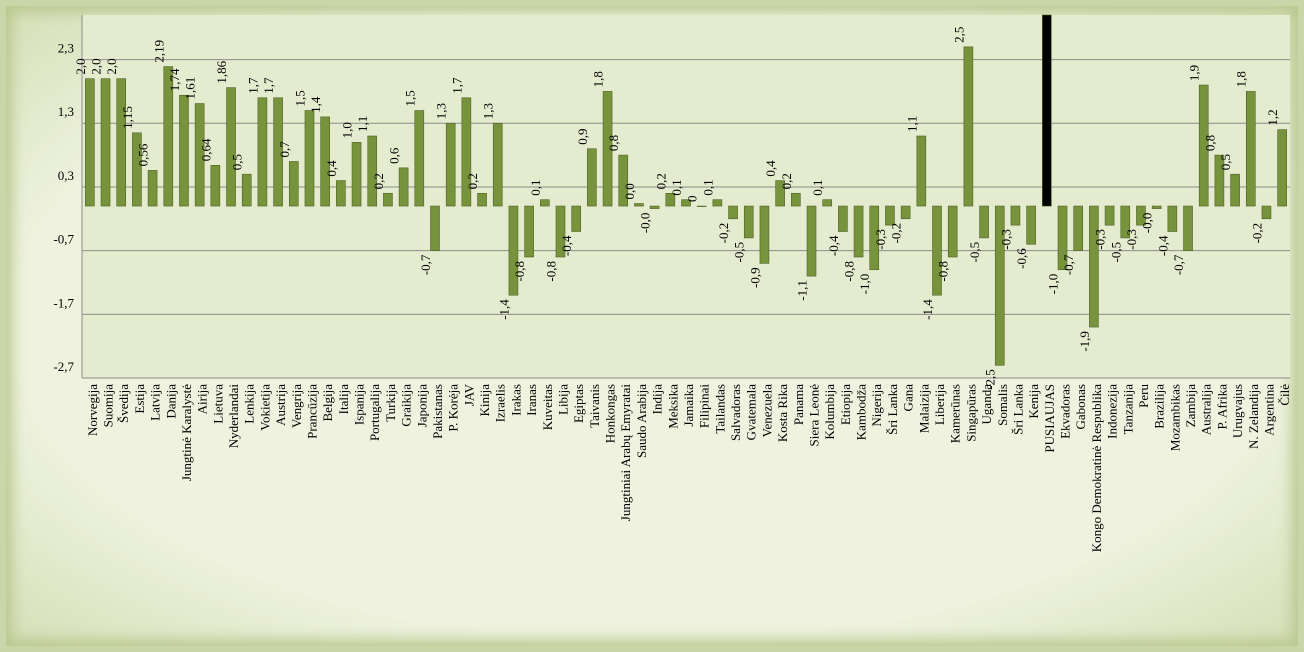  What do you see at coordinates (421, 406) in the screenshot?
I see `x-tick-label: Japonija` at bounding box center [421, 406].